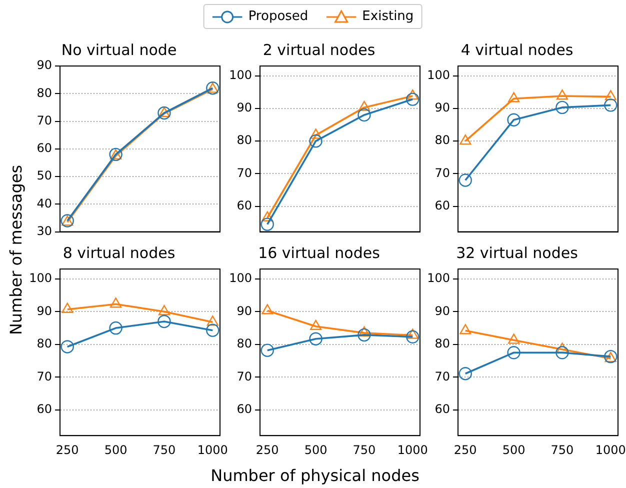  Describe the element at coordinates (517, 253) in the screenshot. I see `chart-title: 32 virtual nodes` at that location.